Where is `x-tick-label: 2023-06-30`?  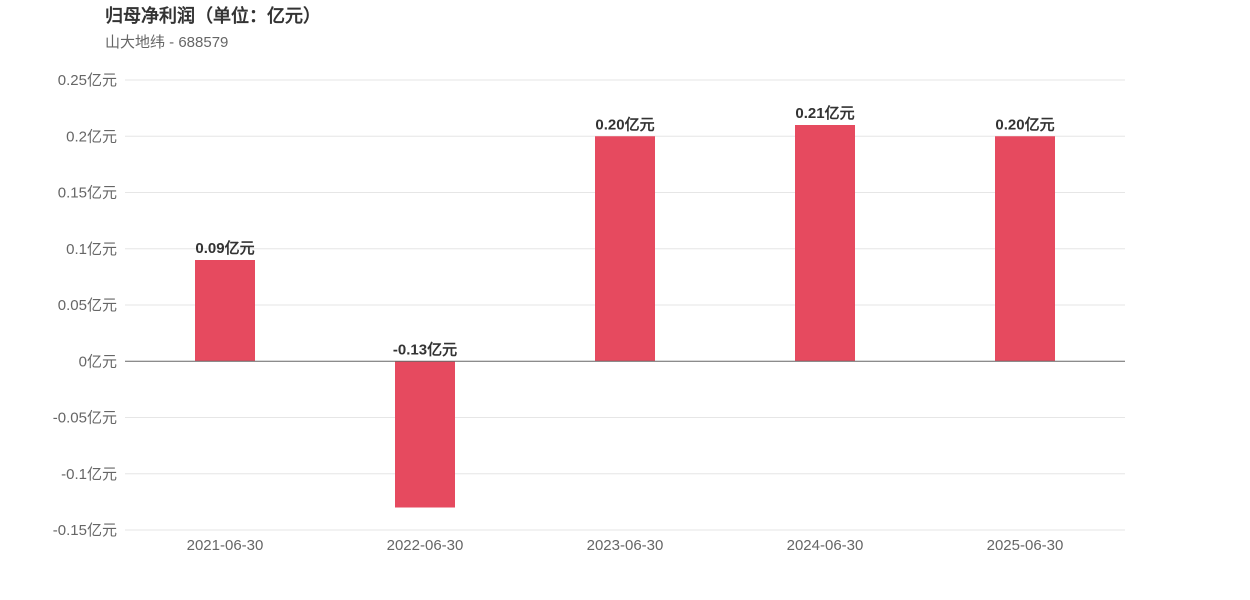 x-tick-label: 2023-06-30 is located at coordinates (625, 545).